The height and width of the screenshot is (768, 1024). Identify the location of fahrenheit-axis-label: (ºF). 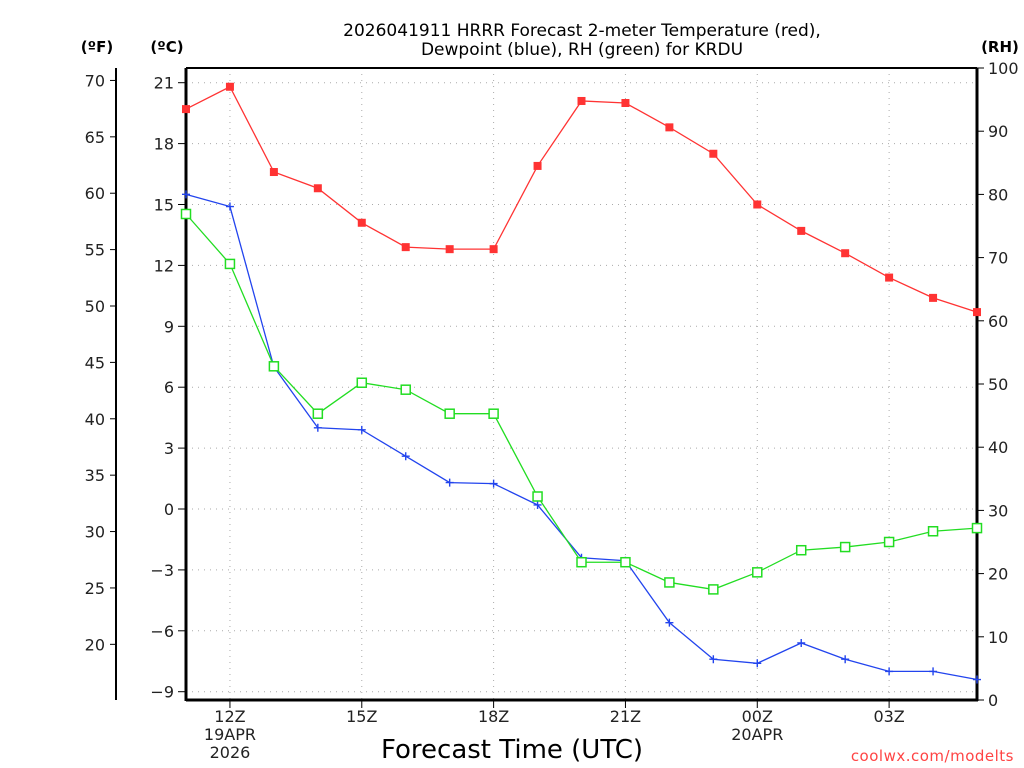
(97, 47).